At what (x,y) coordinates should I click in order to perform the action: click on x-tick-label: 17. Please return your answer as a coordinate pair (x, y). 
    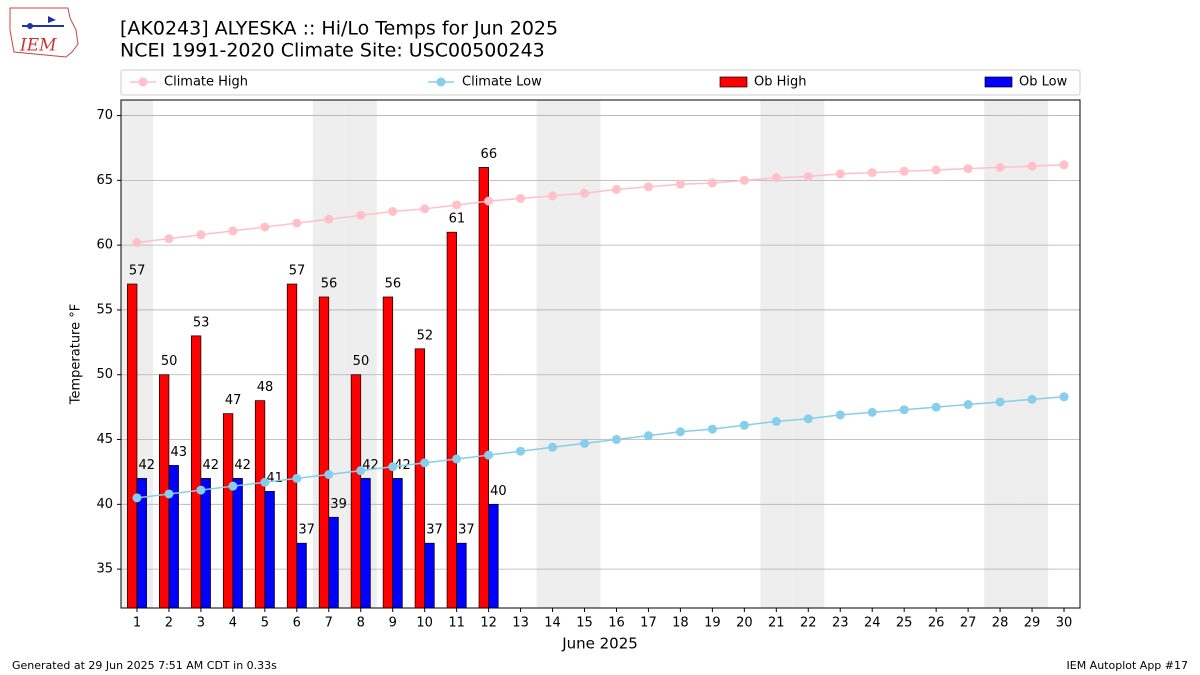
    Looking at the image, I should click on (648, 623).